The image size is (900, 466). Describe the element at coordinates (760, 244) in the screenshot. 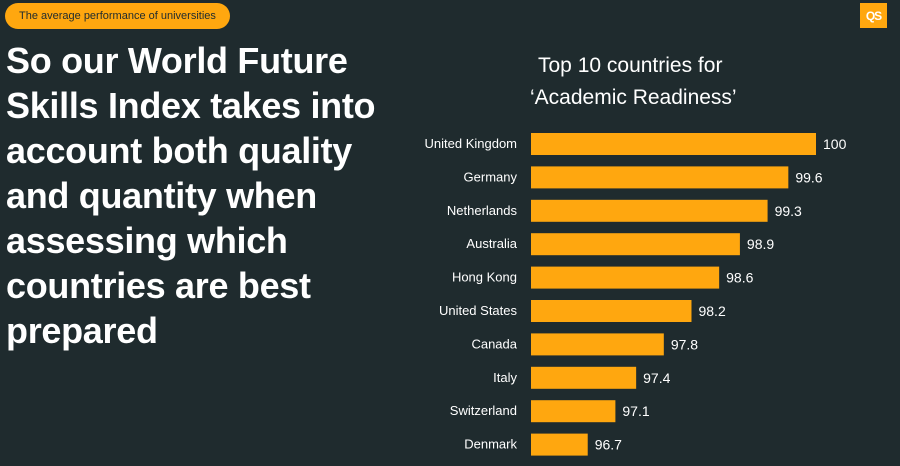

I see `value-label-australia: 98.9` at that location.